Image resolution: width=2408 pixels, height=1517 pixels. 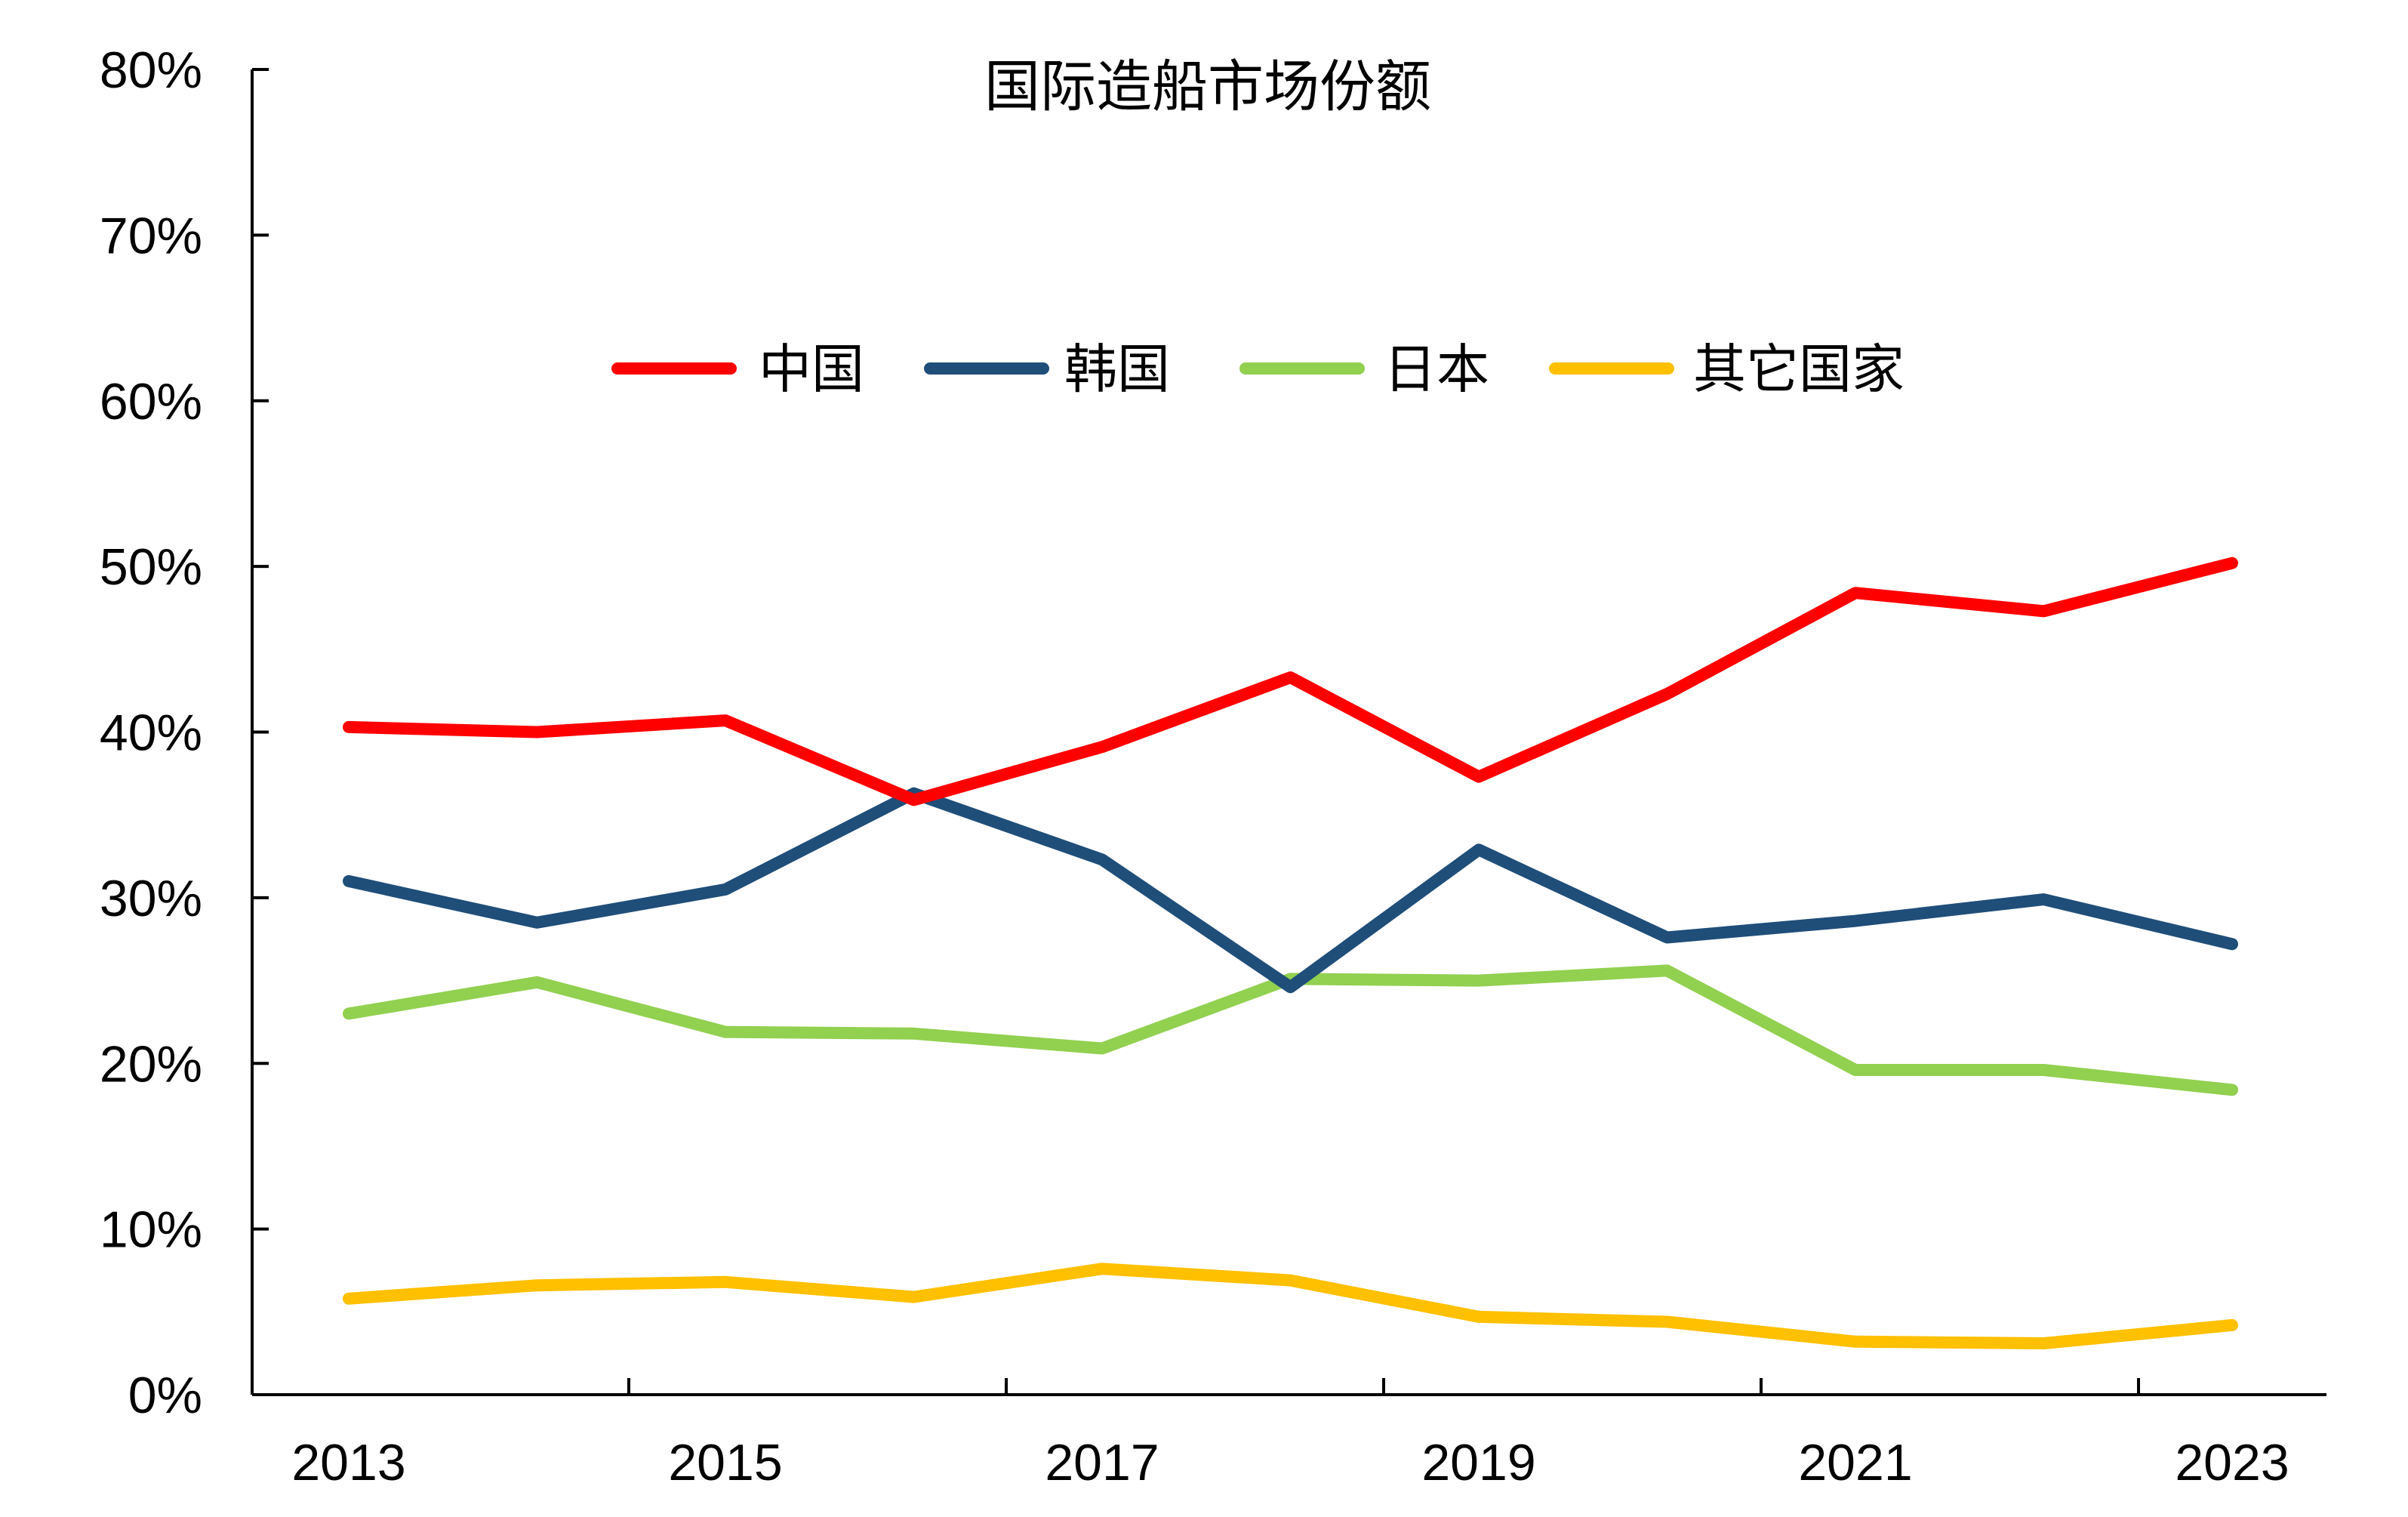 I want to click on legend-label: 韩国, so click(x=1117, y=369).